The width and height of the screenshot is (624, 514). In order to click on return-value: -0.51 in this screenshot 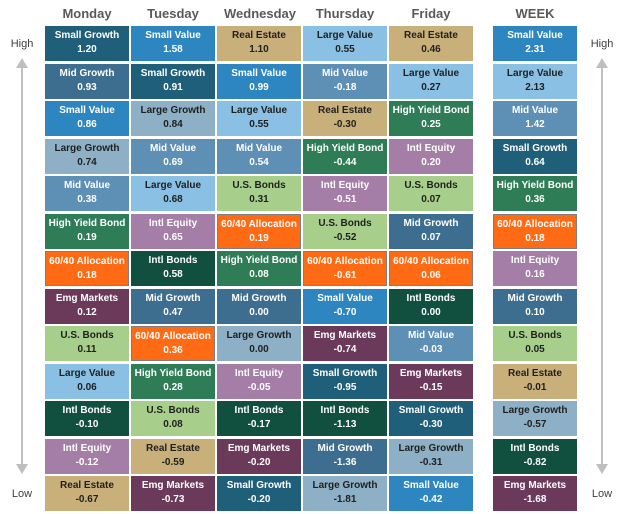, I will do `click(345, 199)`.